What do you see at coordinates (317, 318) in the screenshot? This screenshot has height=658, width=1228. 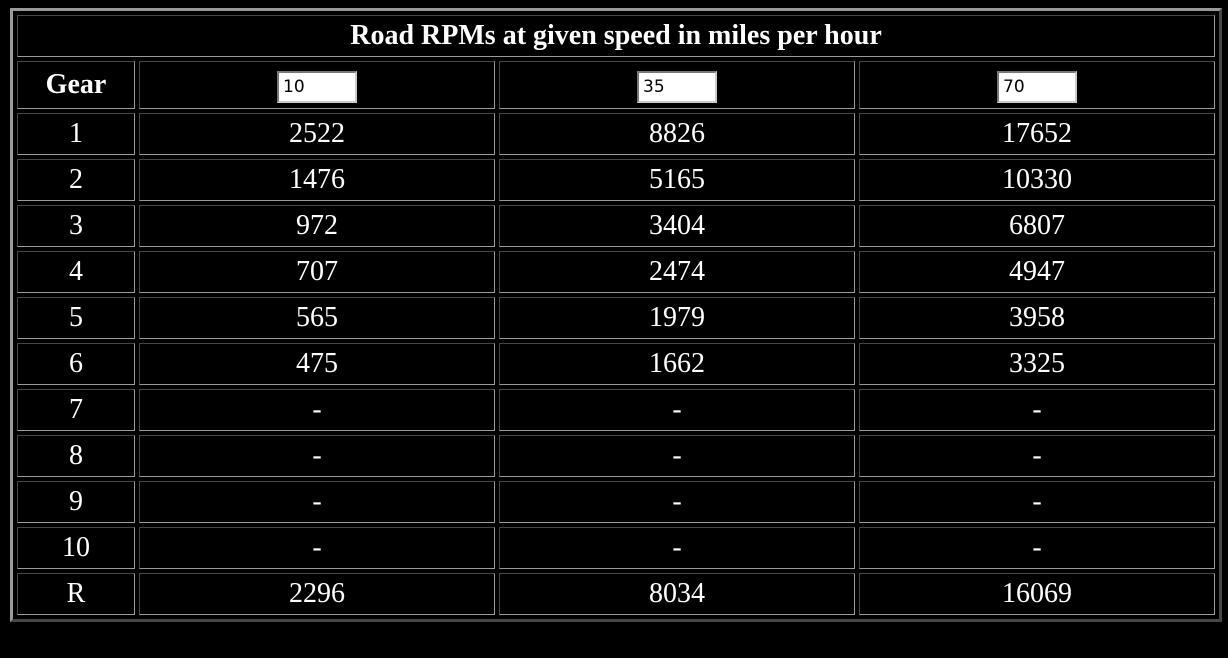 I see `rpm-cell: 565` at bounding box center [317, 318].